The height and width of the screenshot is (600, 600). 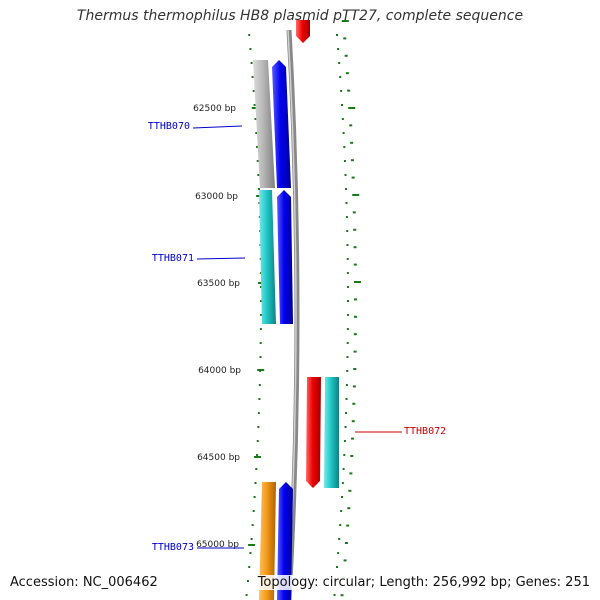 What do you see at coordinates (425, 431) in the screenshot?
I see `gene-label-TTHB072: TTHB072` at bounding box center [425, 431].